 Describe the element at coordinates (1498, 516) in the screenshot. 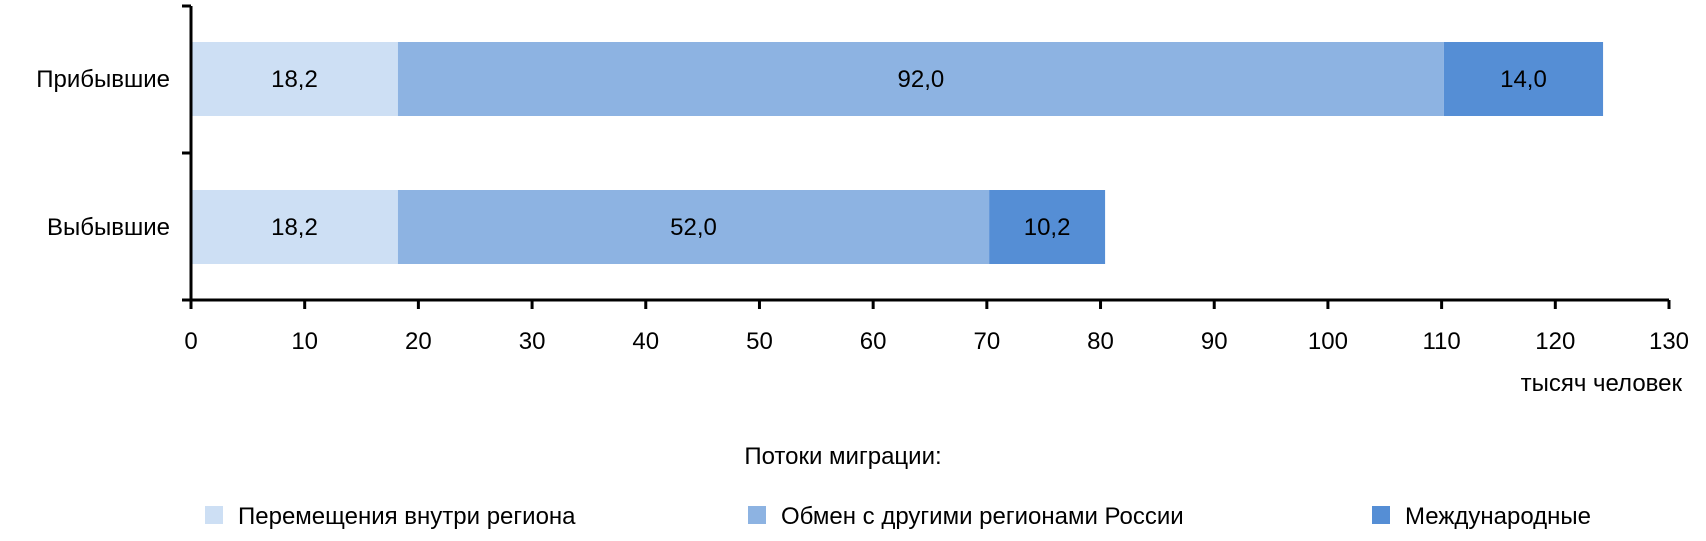

I see `legend-label: Международные` at that location.